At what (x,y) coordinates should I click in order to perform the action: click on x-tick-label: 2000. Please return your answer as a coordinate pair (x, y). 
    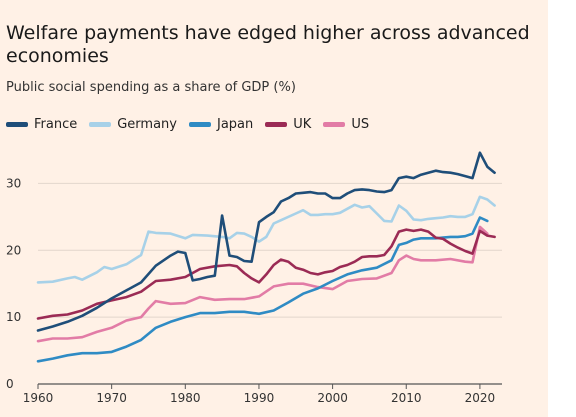
    Looking at the image, I should click on (332, 398).